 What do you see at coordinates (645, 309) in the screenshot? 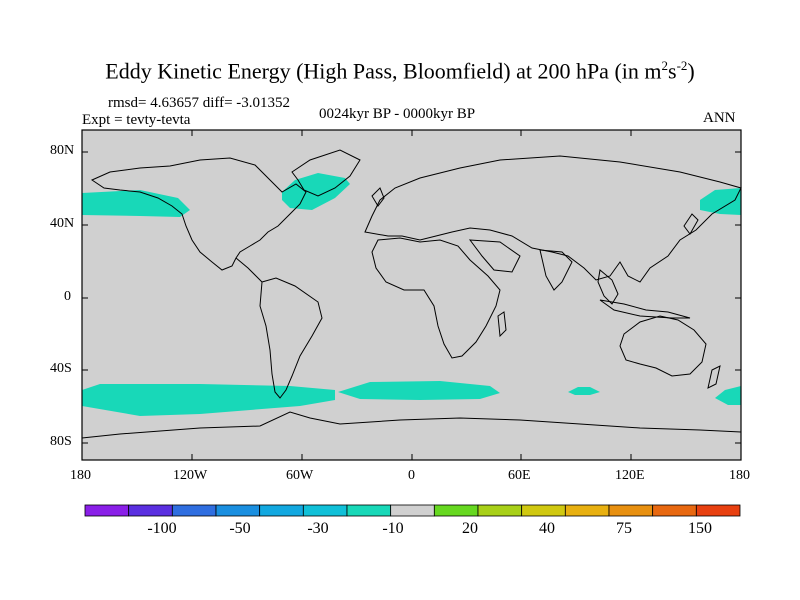
I see `coast-indonesia` at bounding box center [645, 309].